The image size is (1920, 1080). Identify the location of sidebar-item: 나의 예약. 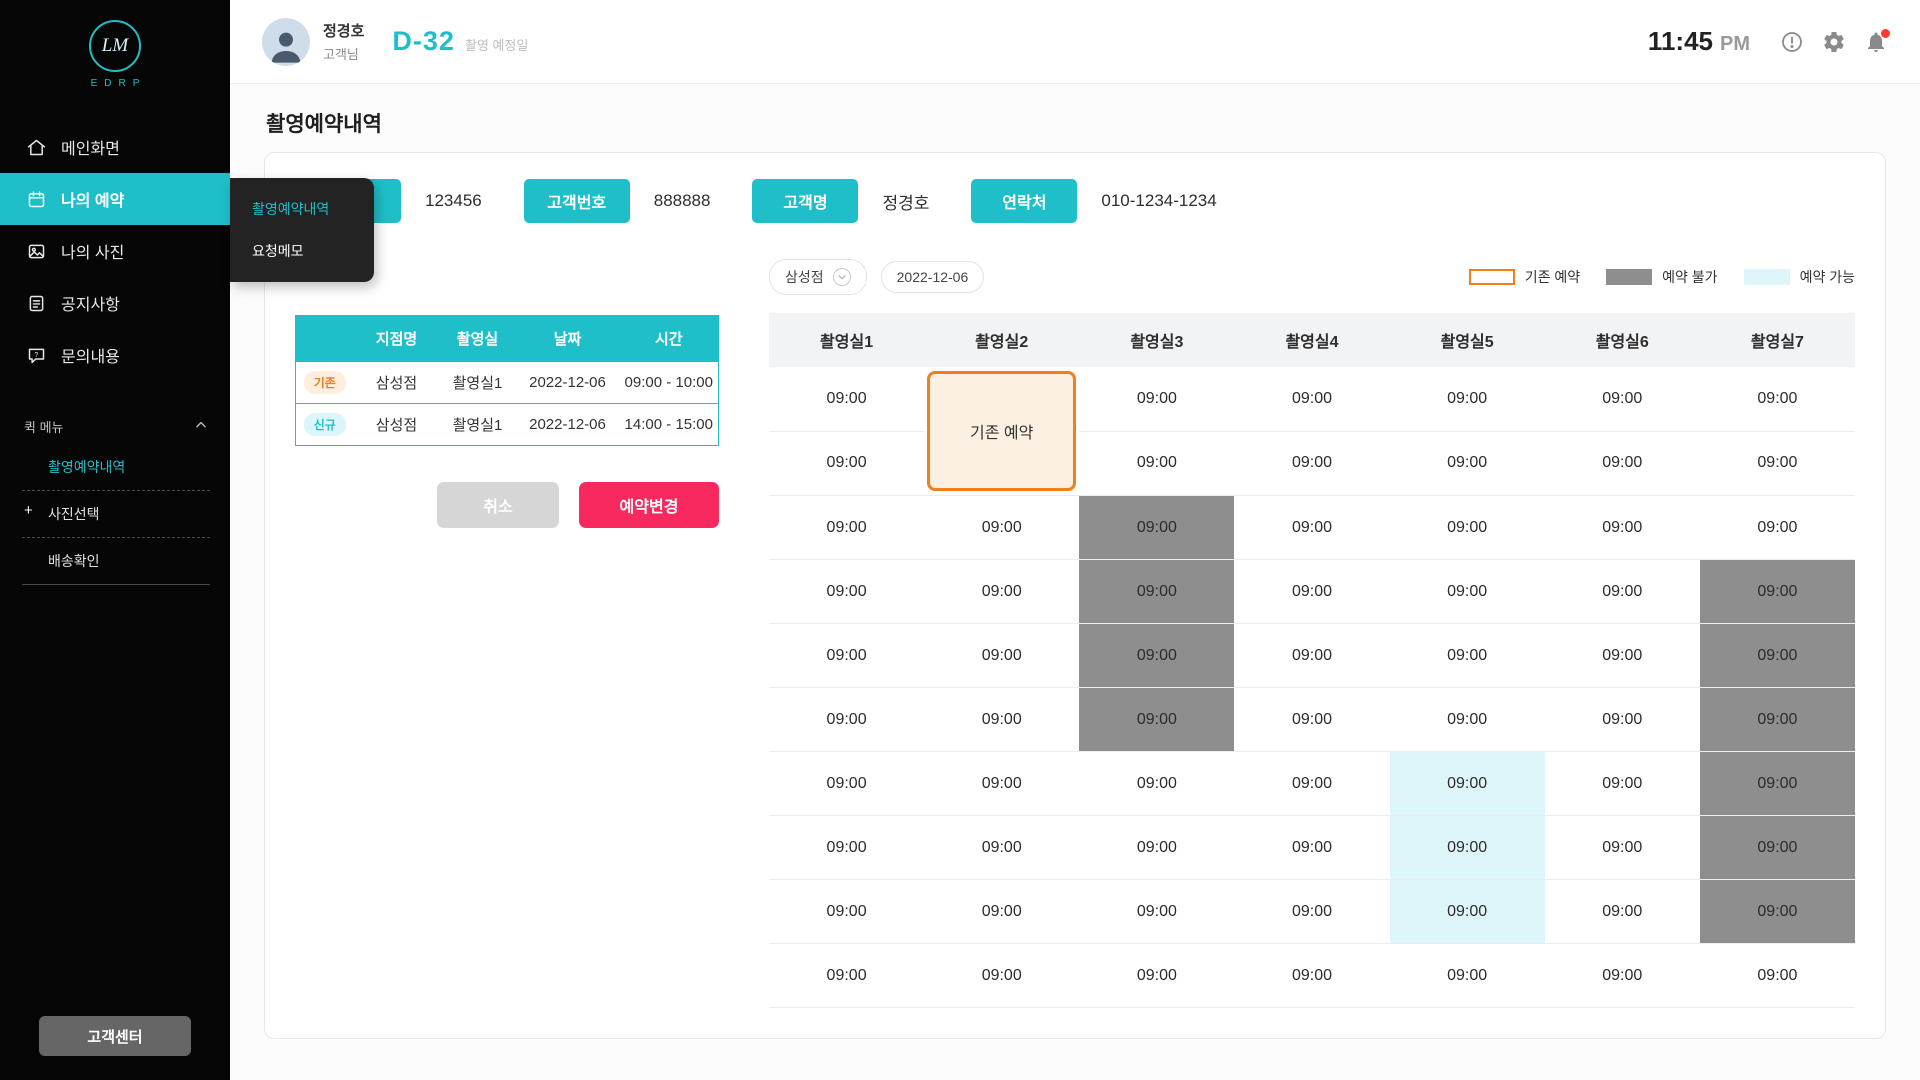
(115, 199).